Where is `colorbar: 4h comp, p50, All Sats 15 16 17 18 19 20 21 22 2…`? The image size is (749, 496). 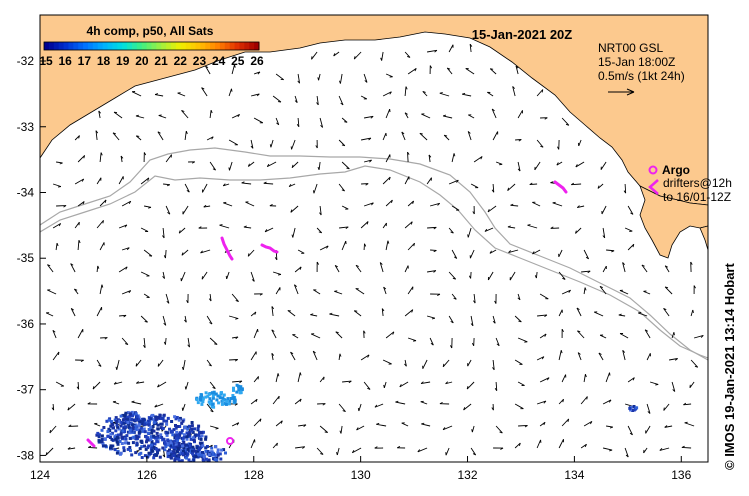
colorbar: 4h comp, p50, All Sats 15 16 17 18 19 20 21 22 2… is located at coordinates (151, 46).